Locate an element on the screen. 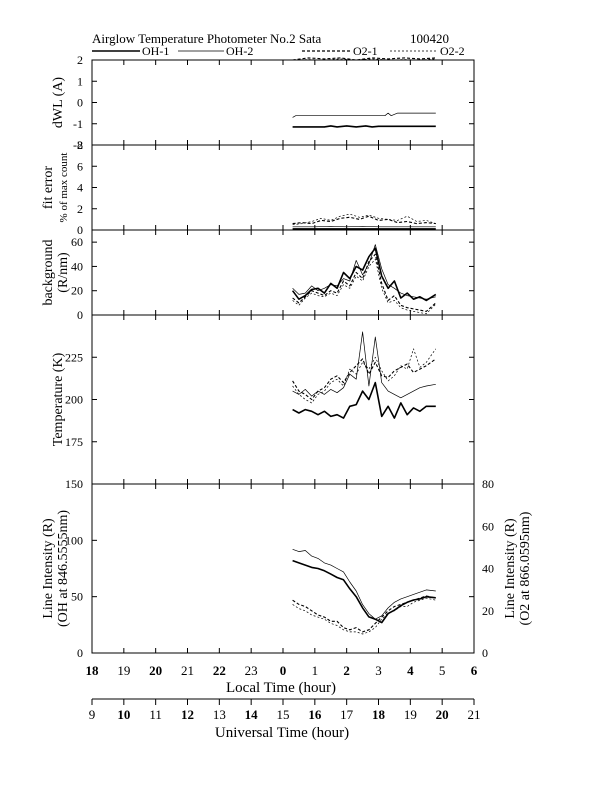  y2-tick-label: 60 is located at coordinates (488, 526).